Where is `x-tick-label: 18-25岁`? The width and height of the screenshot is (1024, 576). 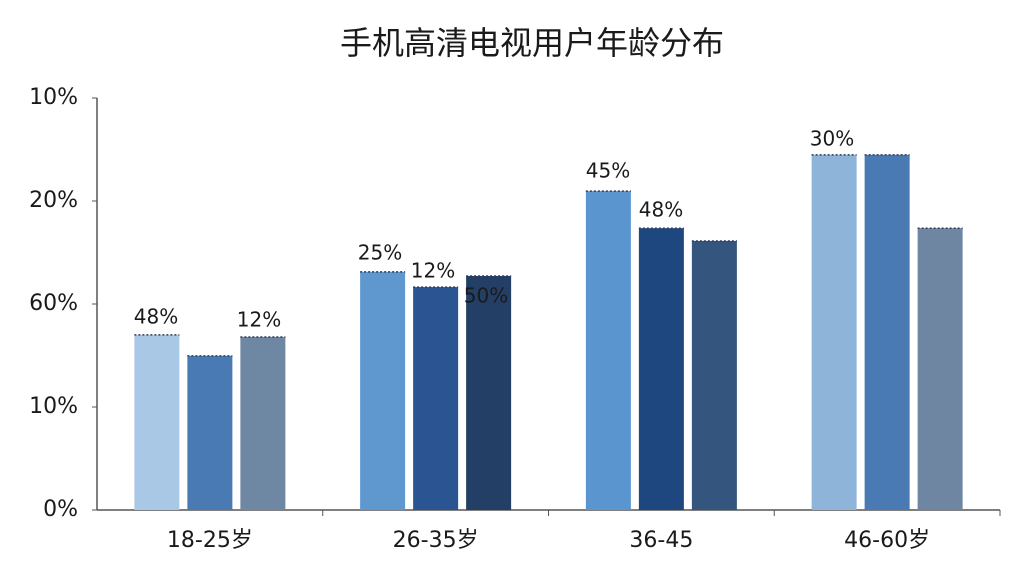 x-tick-label: 18-25岁 is located at coordinates (210, 540).